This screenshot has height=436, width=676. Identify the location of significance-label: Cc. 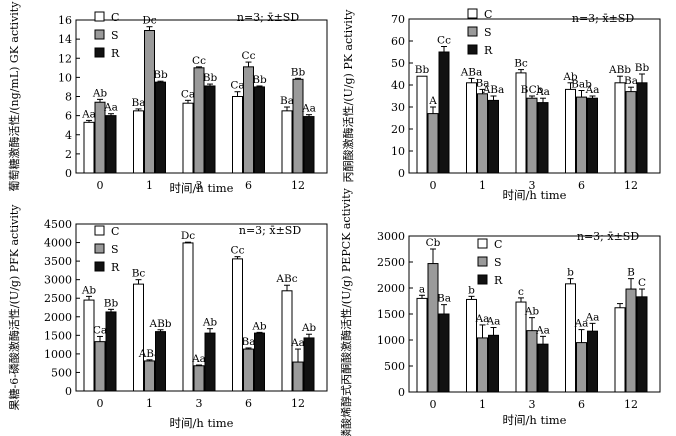
(444, 41).